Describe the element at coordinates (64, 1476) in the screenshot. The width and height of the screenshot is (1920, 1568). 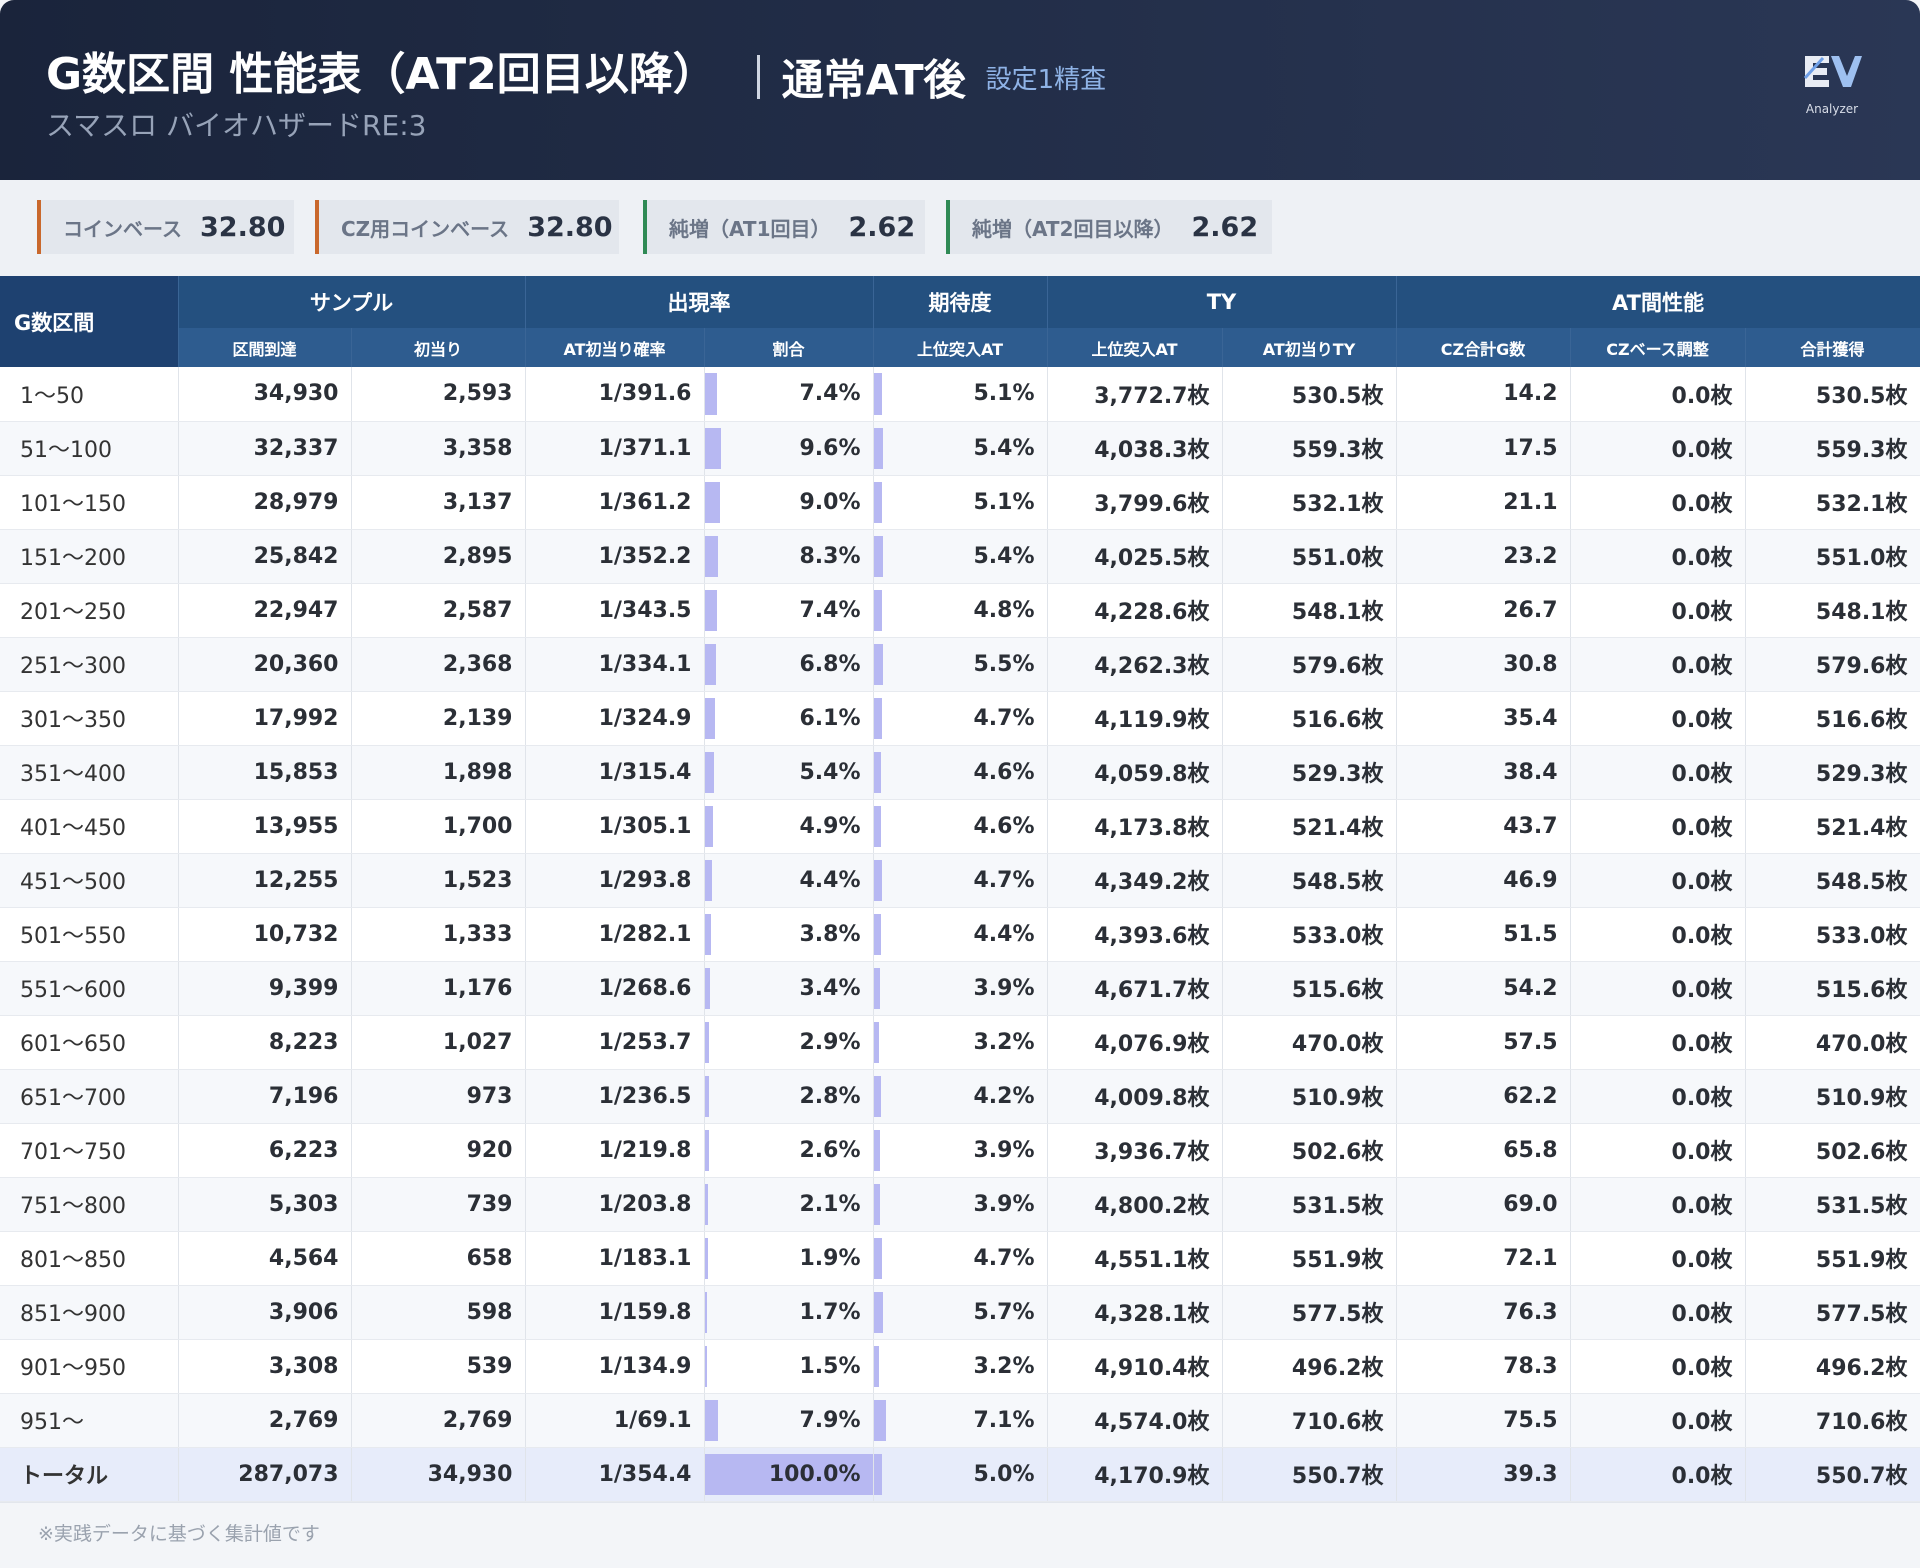
I see `cell-text: トータル` at that location.